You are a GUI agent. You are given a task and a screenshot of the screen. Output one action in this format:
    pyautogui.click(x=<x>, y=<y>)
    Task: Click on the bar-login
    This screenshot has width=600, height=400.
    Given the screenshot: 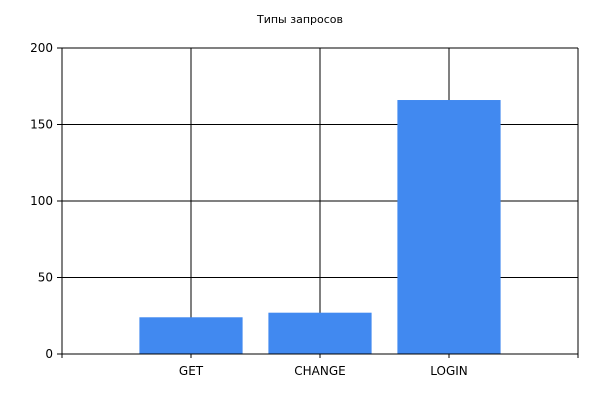 What is the action you would take?
    pyautogui.click(x=449, y=227)
    